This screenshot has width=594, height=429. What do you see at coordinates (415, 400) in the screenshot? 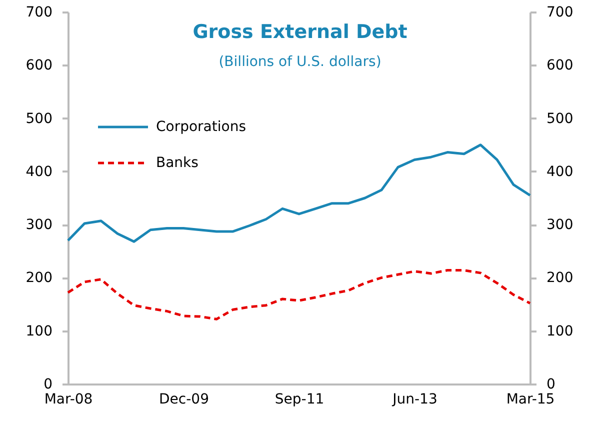
I see `x-tick-label: Jun-13` at bounding box center [415, 400].